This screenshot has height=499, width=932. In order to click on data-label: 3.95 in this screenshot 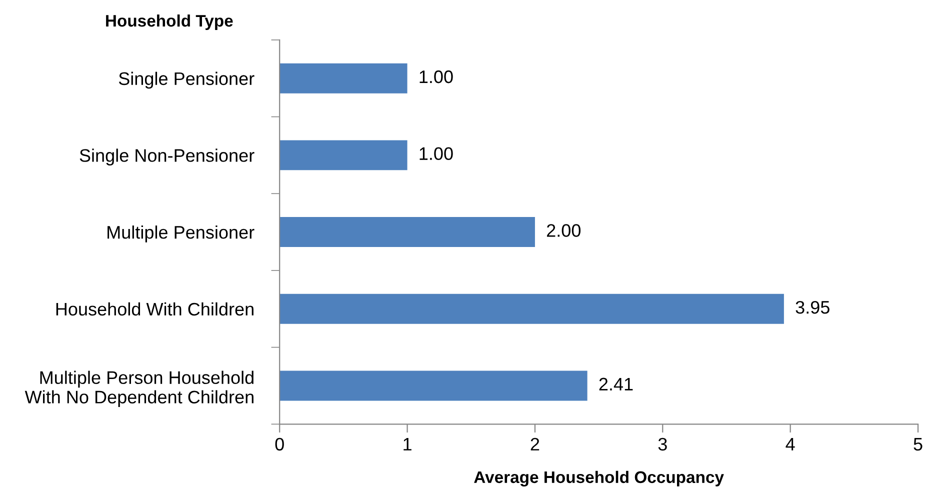, I will do `click(813, 307)`.